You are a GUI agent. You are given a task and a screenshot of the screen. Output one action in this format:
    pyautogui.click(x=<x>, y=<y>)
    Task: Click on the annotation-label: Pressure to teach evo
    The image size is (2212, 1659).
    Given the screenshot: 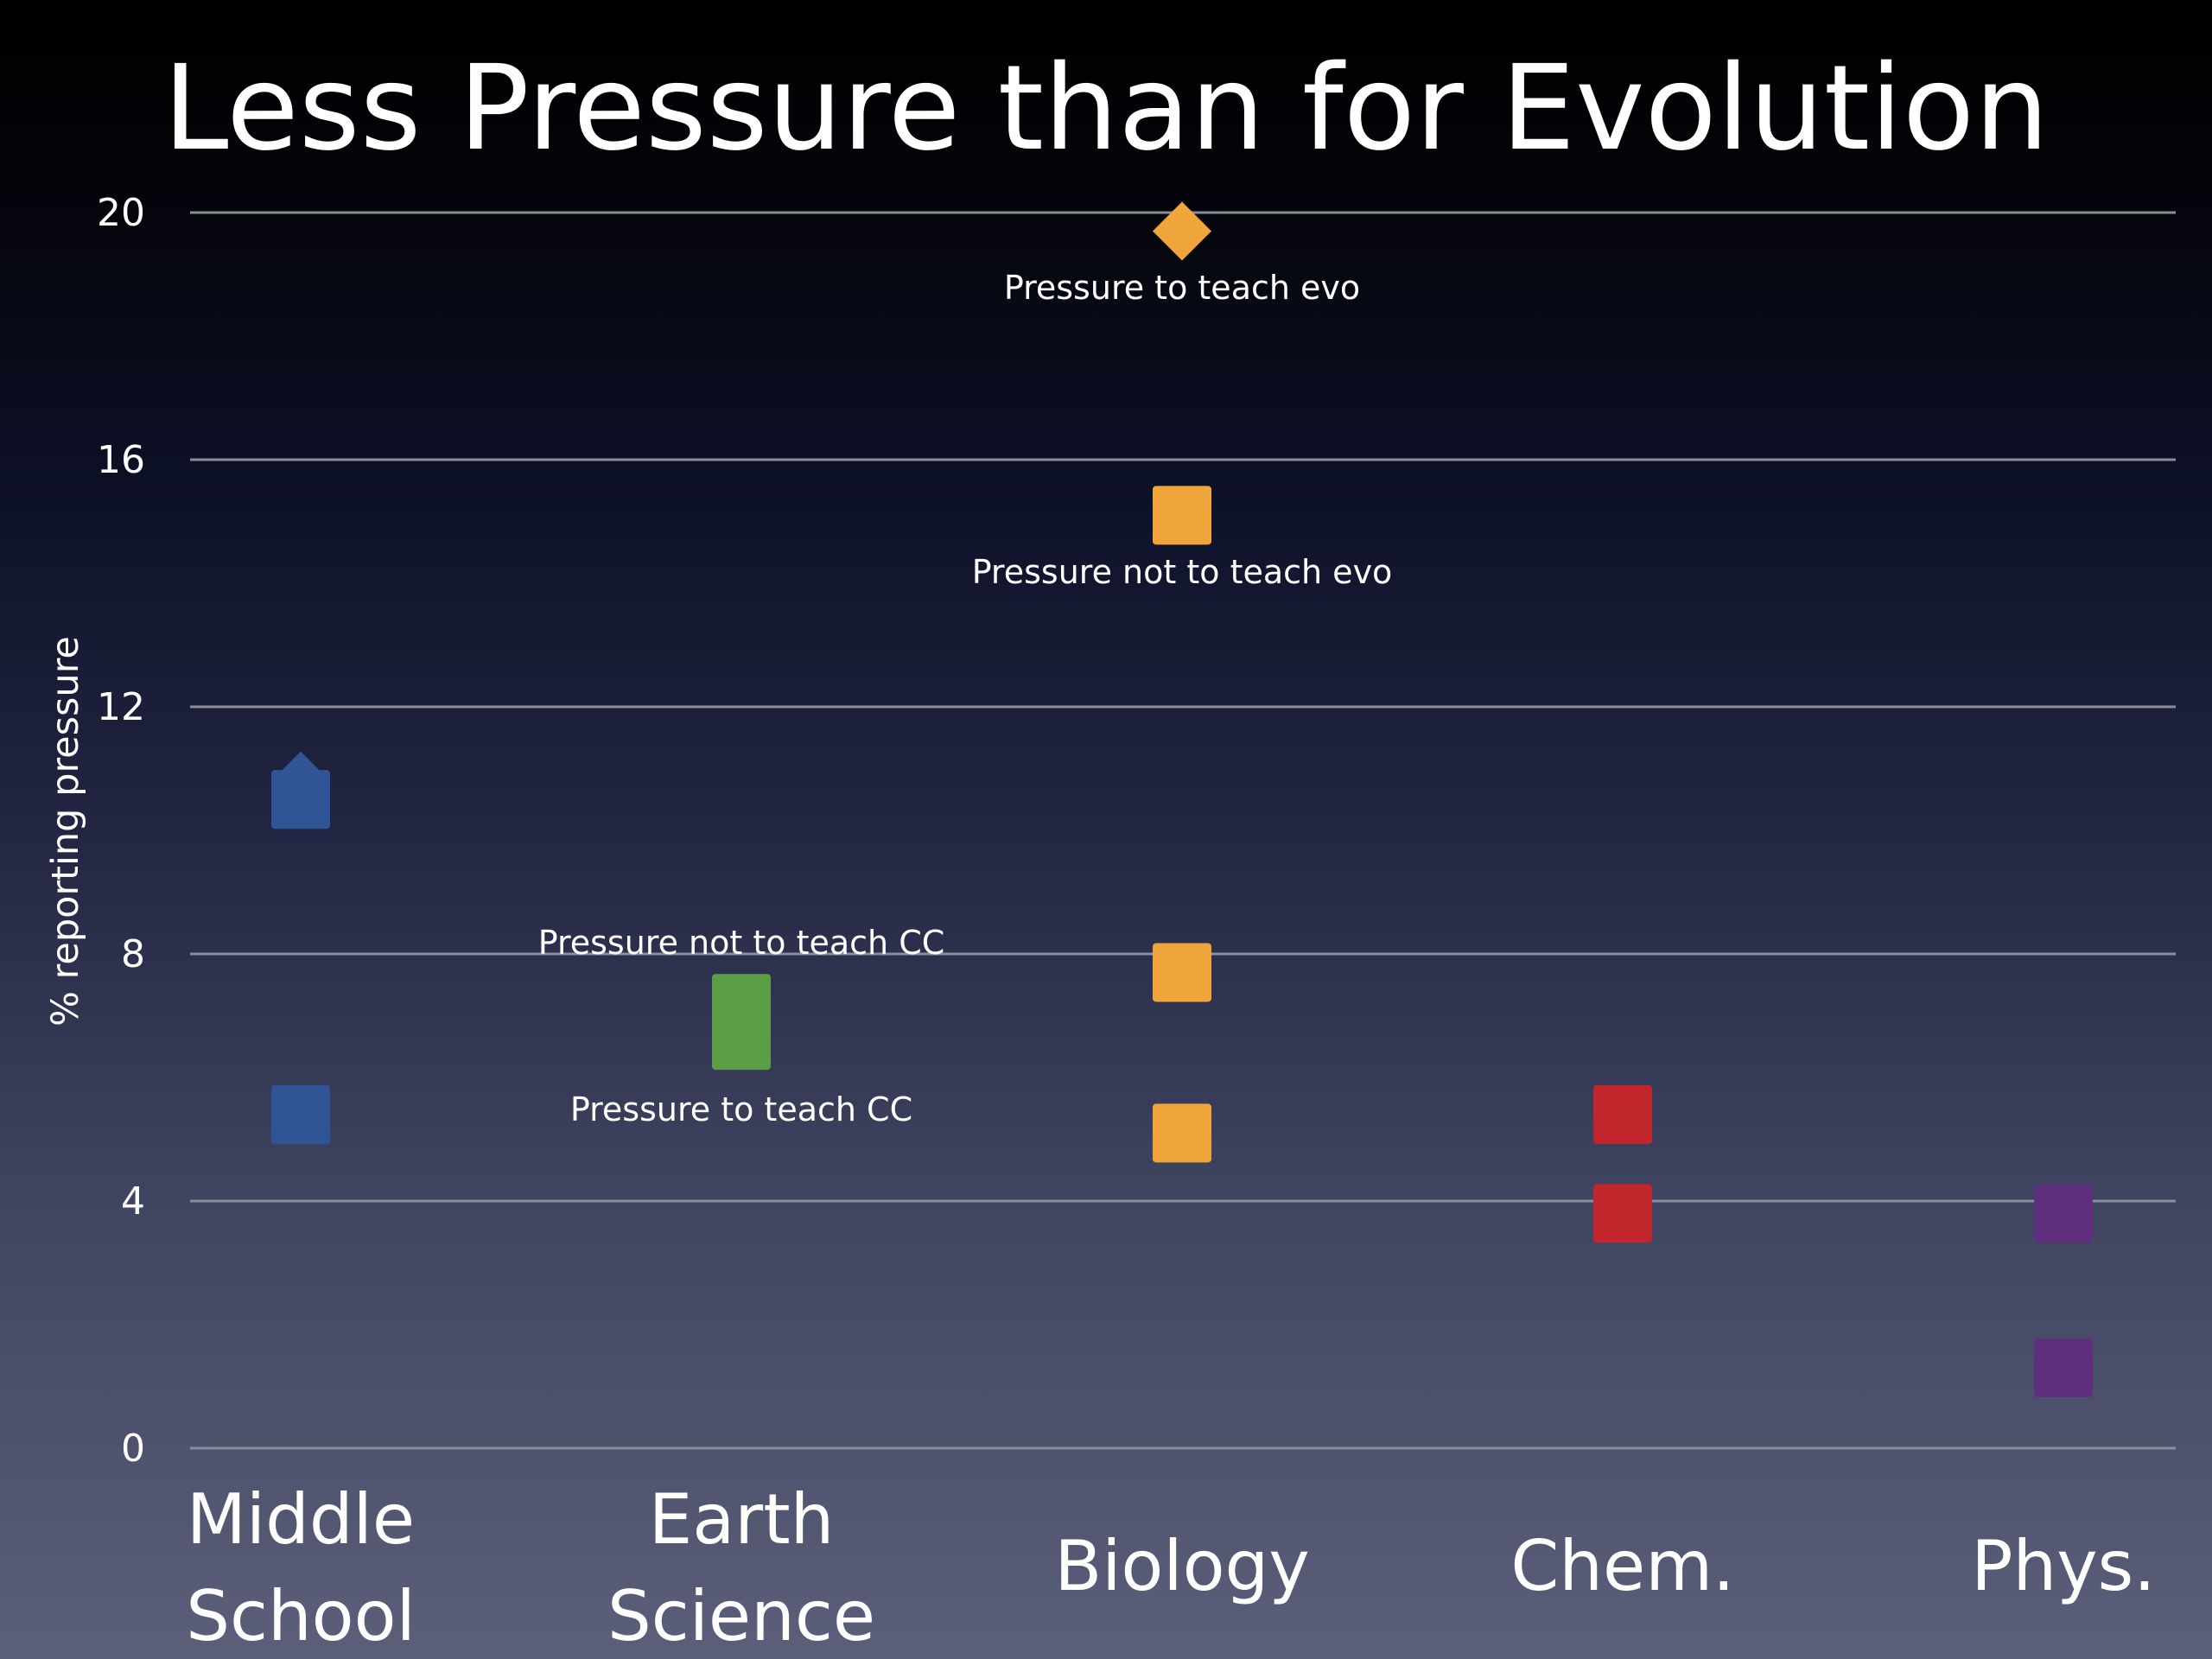 What is the action you would take?
    pyautogui.click(x=1182, y=288)
    